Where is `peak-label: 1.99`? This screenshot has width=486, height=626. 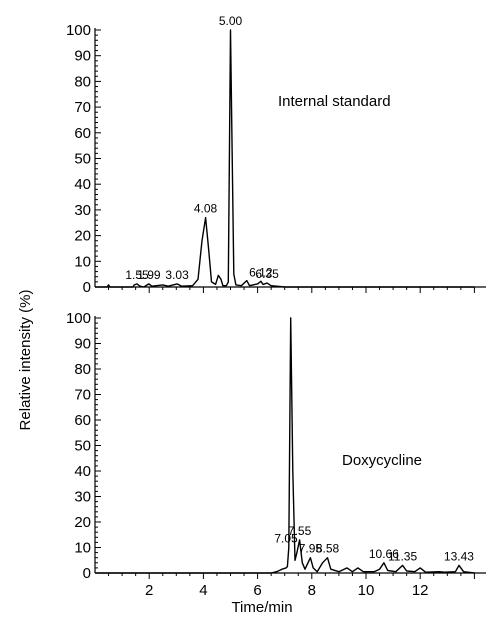 peak-label: 1.99 is located at coordinates (149, 275).